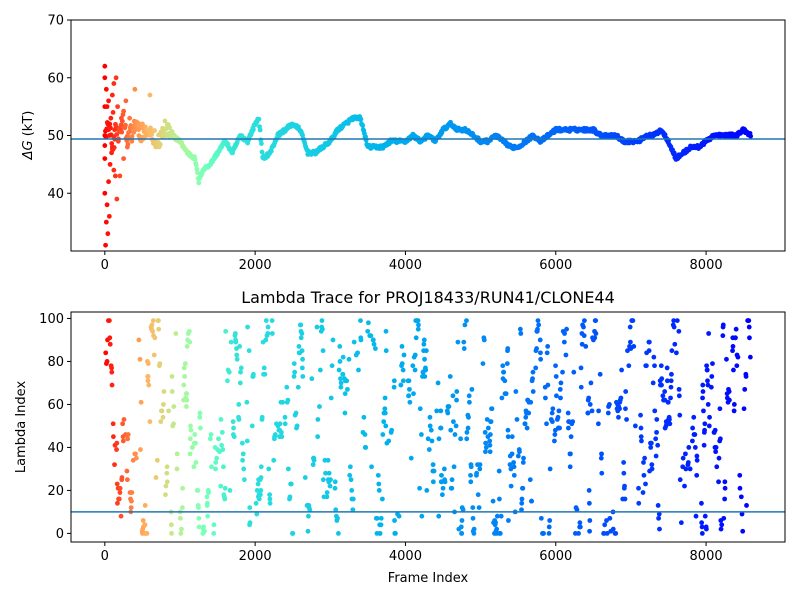  What do you see at coordinates (55, 78) in the screenshot?
I see `delta-g-y-tick-label: 60` at bounding box center [55, 78].